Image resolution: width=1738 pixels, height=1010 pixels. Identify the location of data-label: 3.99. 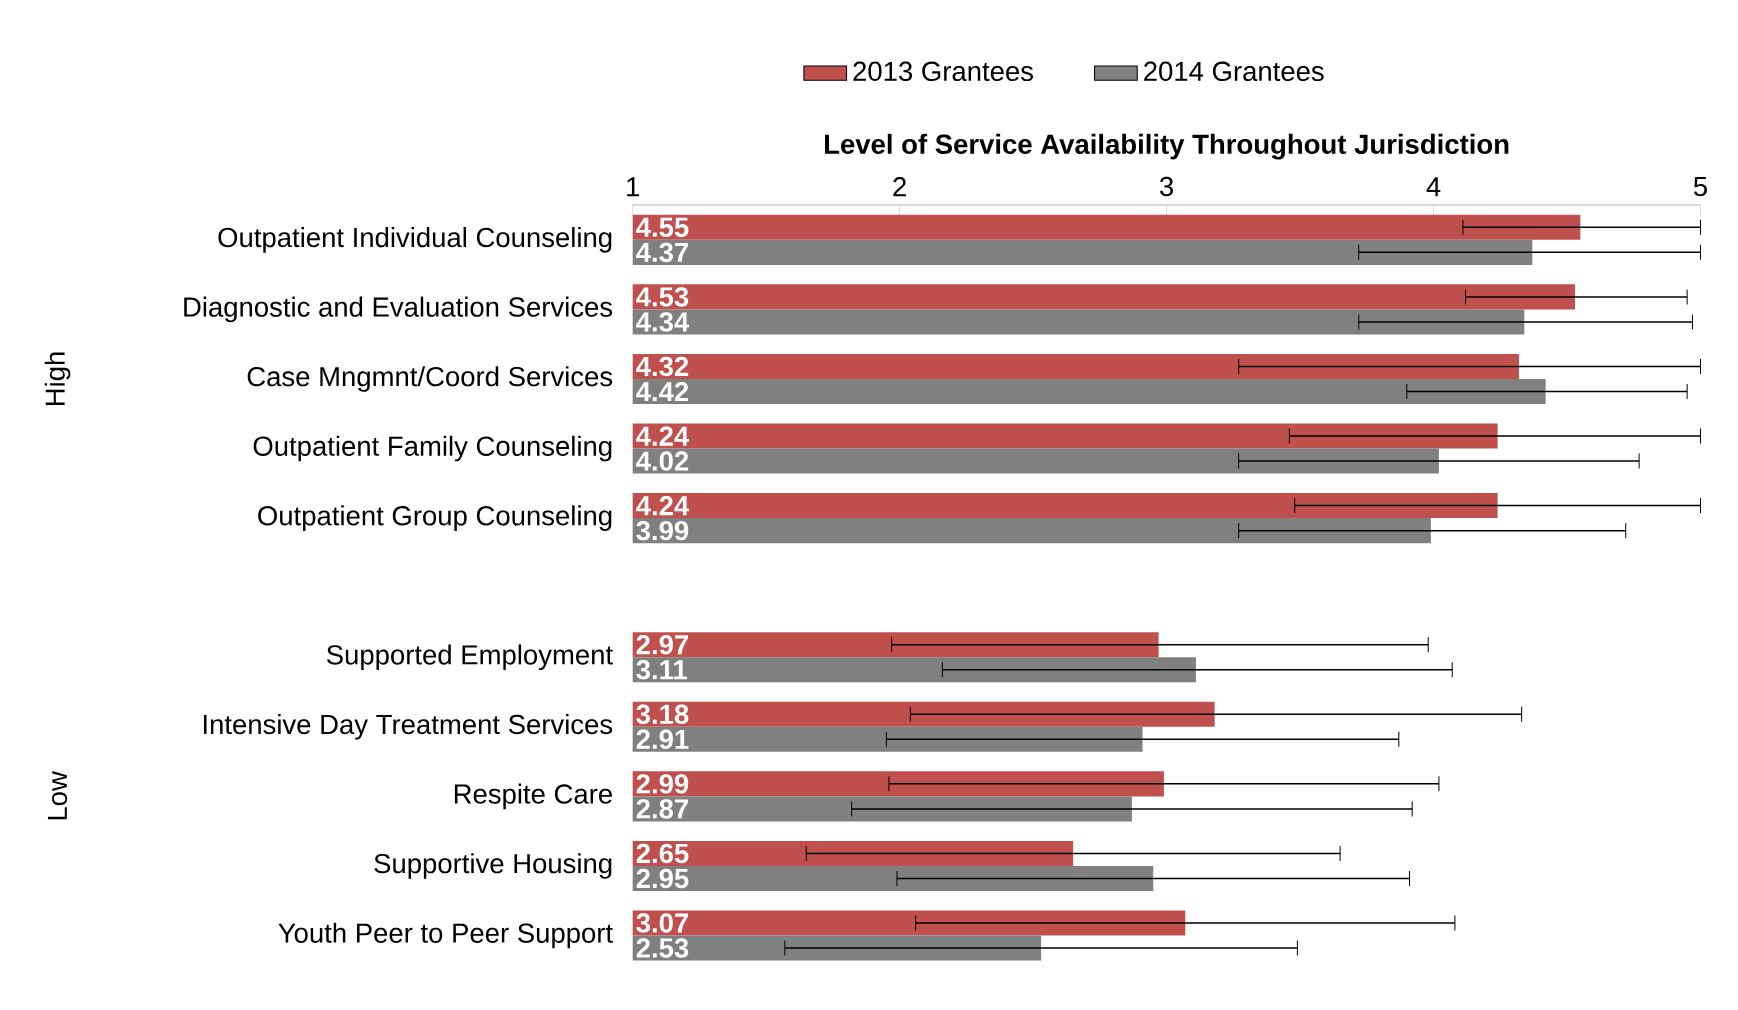
(662, 530).